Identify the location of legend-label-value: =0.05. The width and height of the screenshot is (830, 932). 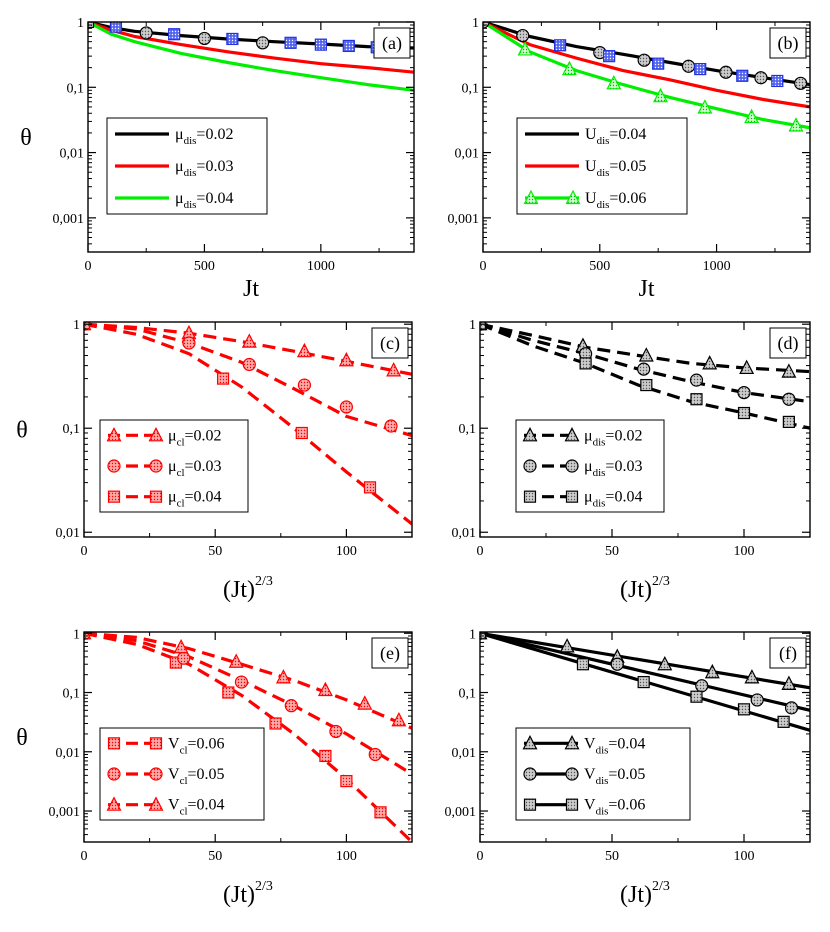
(627, 166).